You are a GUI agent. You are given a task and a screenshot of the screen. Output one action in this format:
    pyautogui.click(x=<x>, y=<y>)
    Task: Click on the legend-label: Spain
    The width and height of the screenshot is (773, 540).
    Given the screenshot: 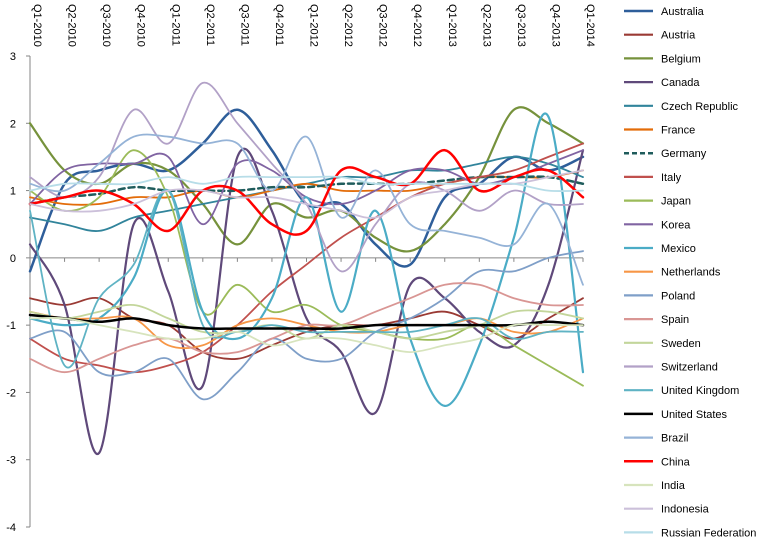 What is the action you would take?
    pyautogui.click(x=675, y=320)
    